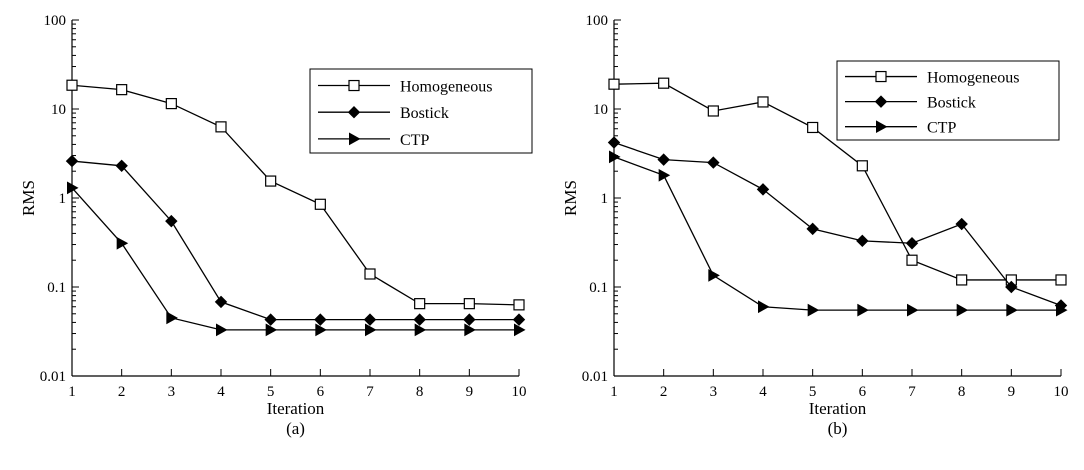 Image resolution: width=1084 pixels, height=470 pixels. Describe the element at coordinates (973, 78) in the screenshot. I see `legend-label: Homogeneous` at that location.